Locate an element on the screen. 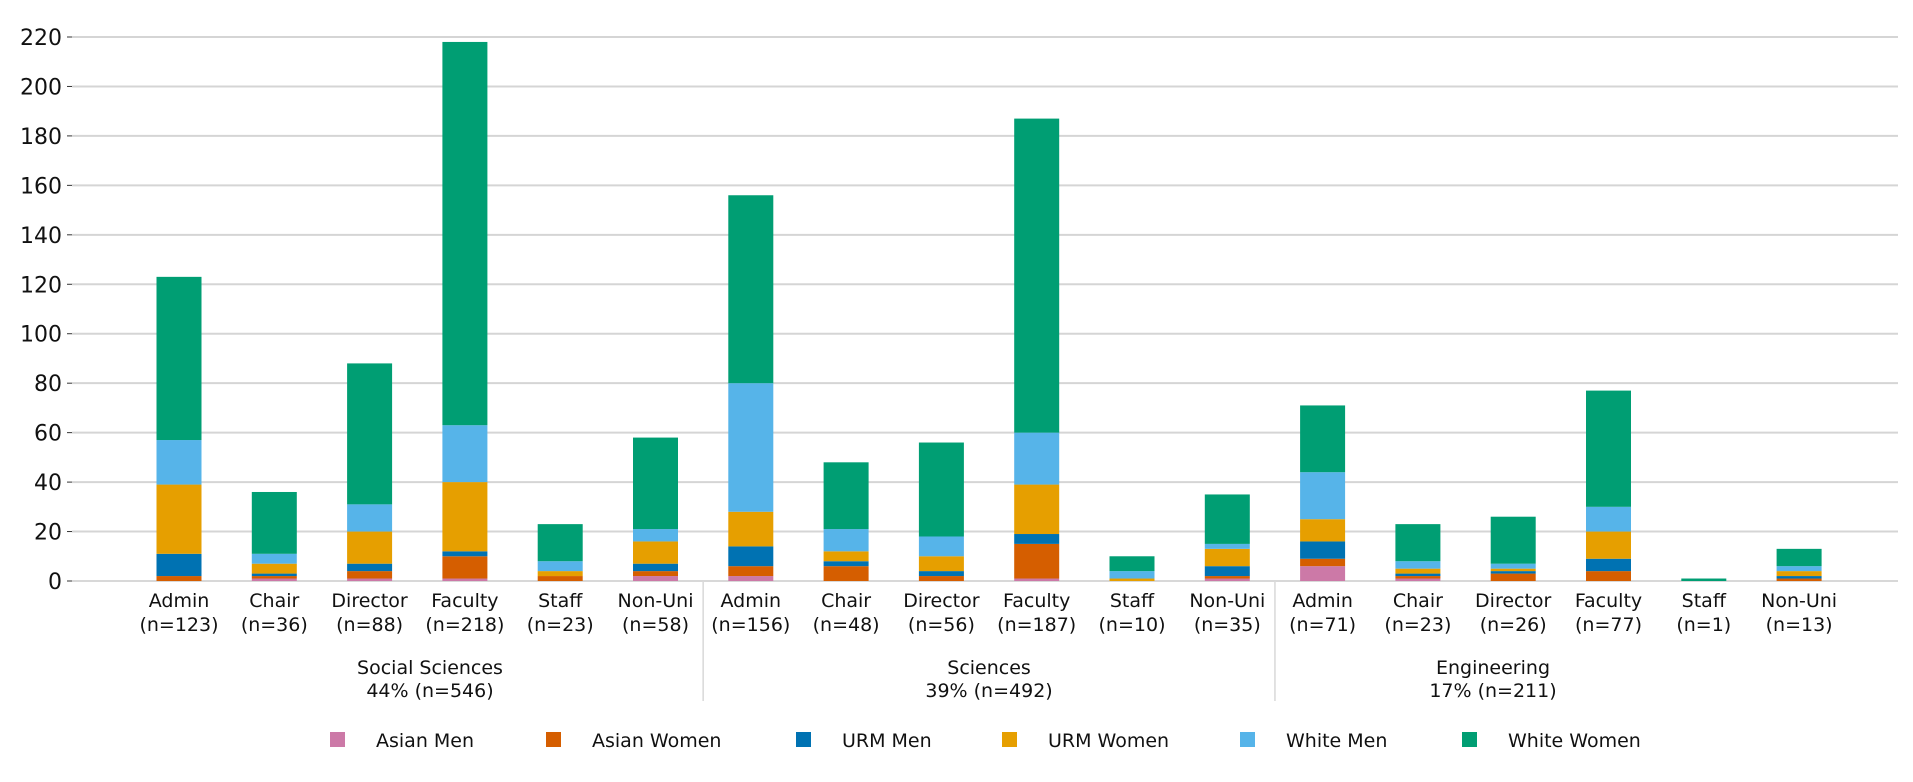 This screenshot has width=1913, height=782. category-count-label: (n=36) is located at coordinates (274, 625).